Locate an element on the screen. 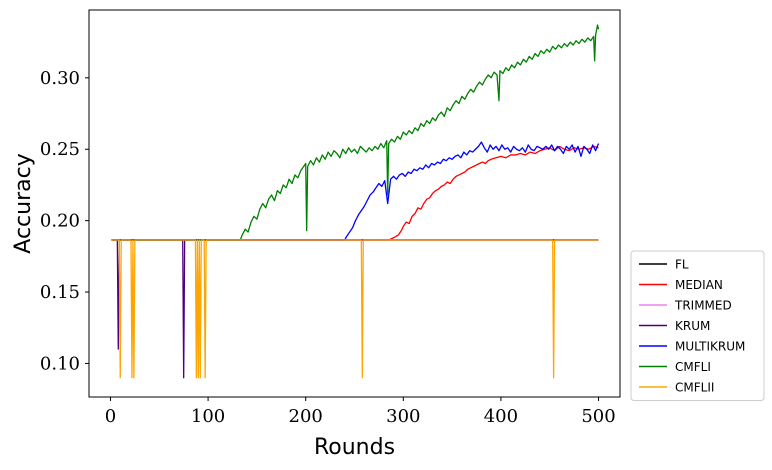  x-tick-label: 0 is located at coordinates (110, 416).